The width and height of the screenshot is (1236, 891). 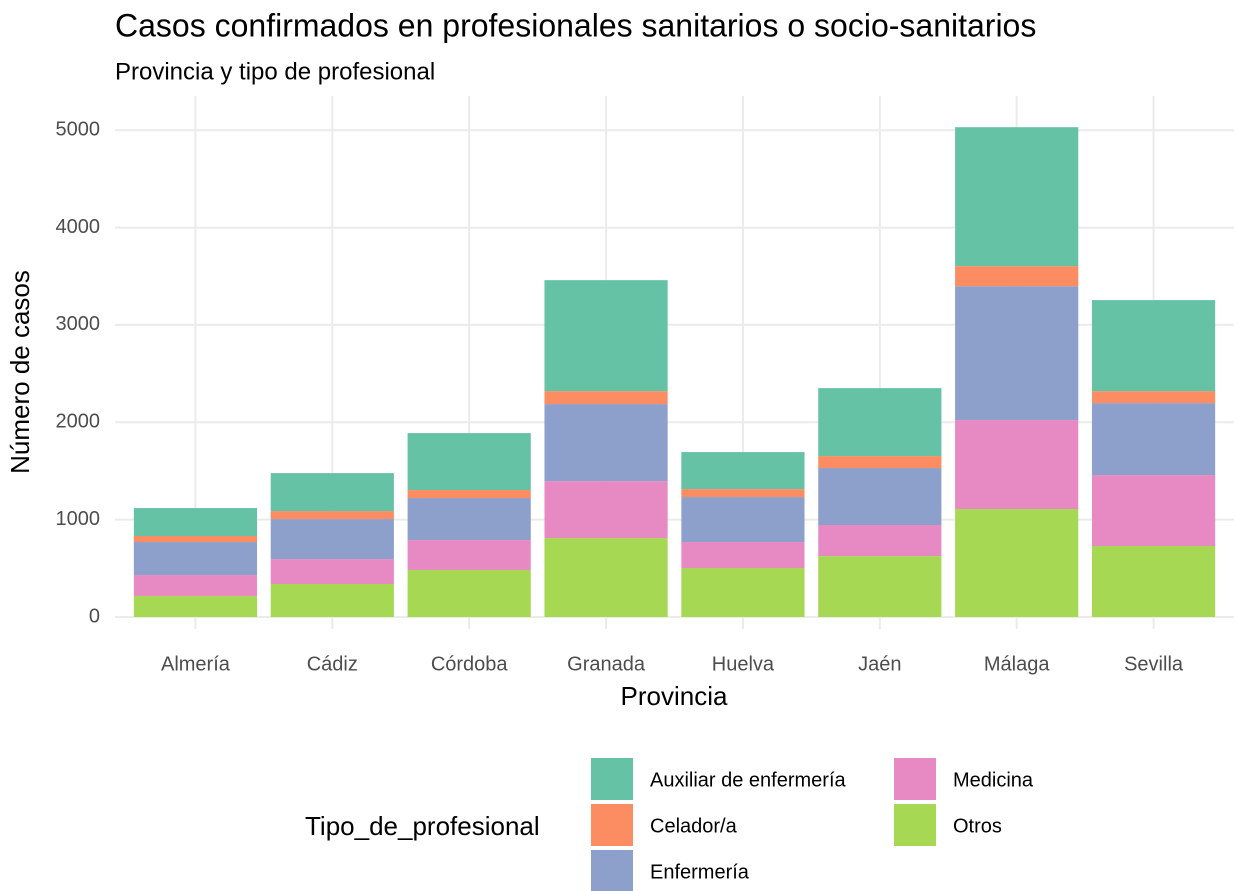 What do you see at coordinates (977, 826) in the screenshot?
I see `legend-label: Otros` at bounding box center [977, 826].